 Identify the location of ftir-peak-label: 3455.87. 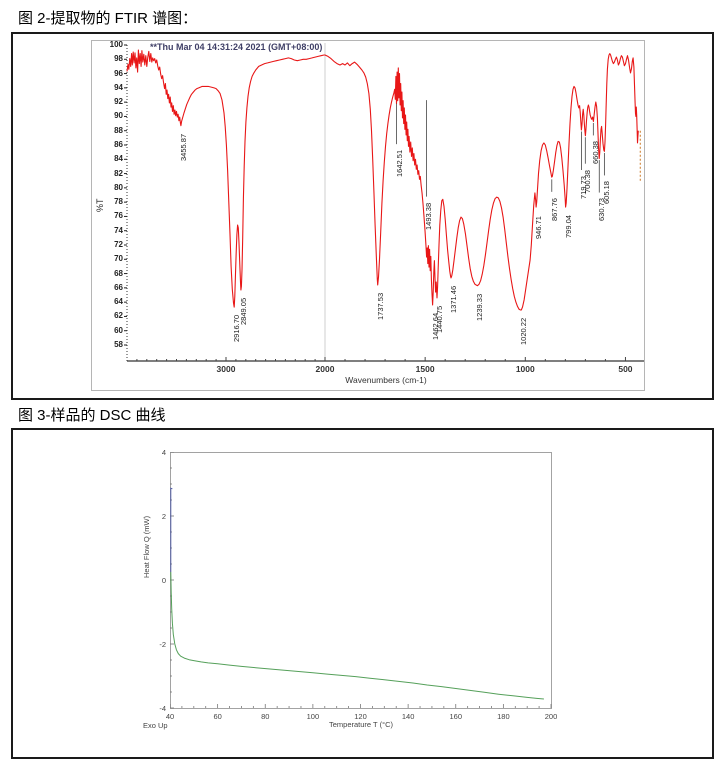
(183, 147).